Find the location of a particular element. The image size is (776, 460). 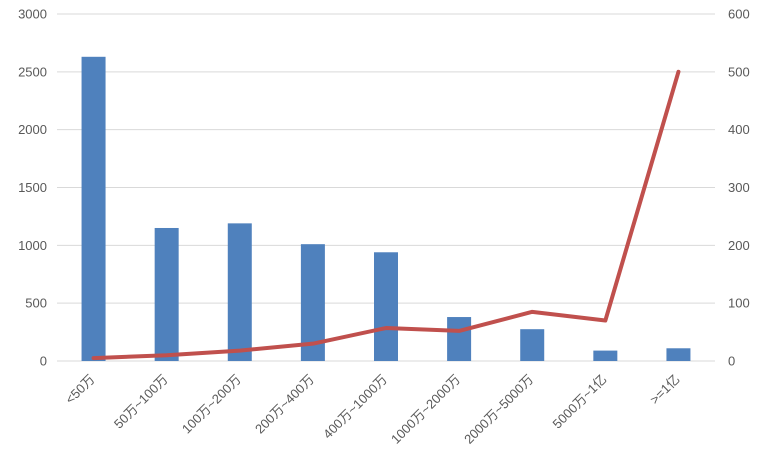

x-axis-label: 50万~100万 is located at coordinates (141, 402).